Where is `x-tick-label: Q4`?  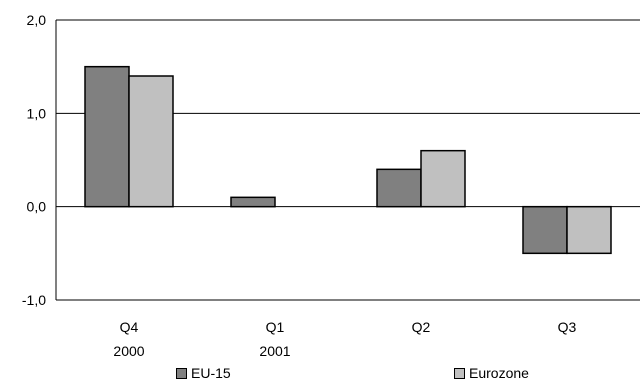 x-tick-label: Q4 is located at coordinates (129, 327).